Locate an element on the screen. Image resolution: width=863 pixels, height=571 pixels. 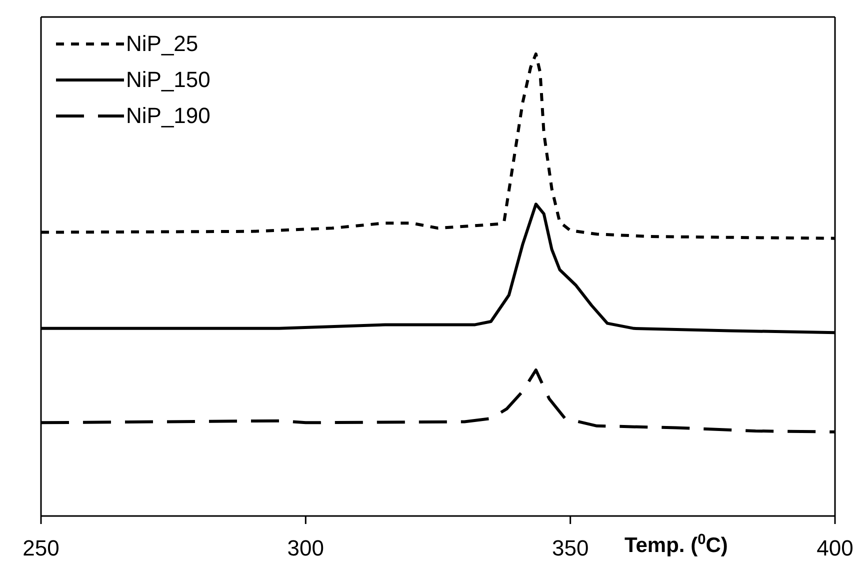
x-tick-label: 250 is located at coordinates (41, 548).